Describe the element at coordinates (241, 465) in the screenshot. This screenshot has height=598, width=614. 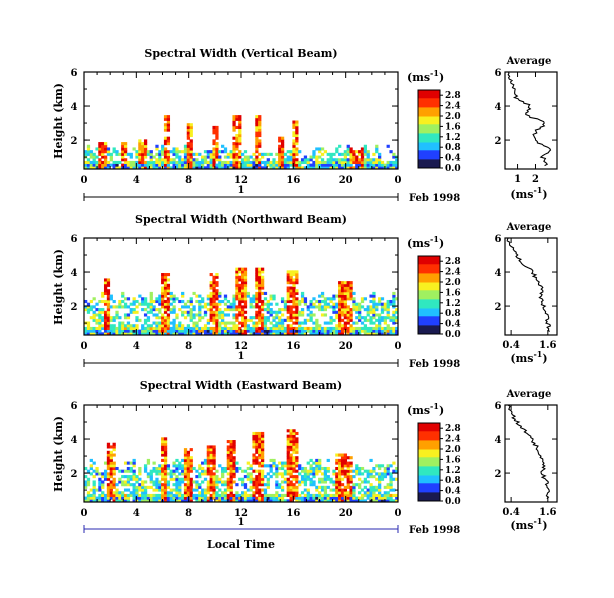
I see `heatmap-cells` at that location.